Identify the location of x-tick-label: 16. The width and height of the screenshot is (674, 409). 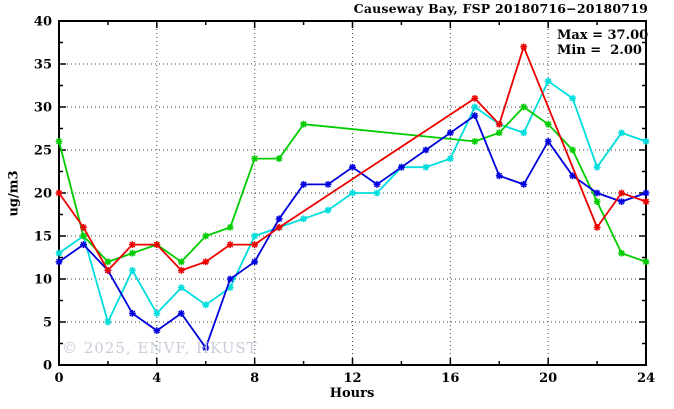
(450, 378).